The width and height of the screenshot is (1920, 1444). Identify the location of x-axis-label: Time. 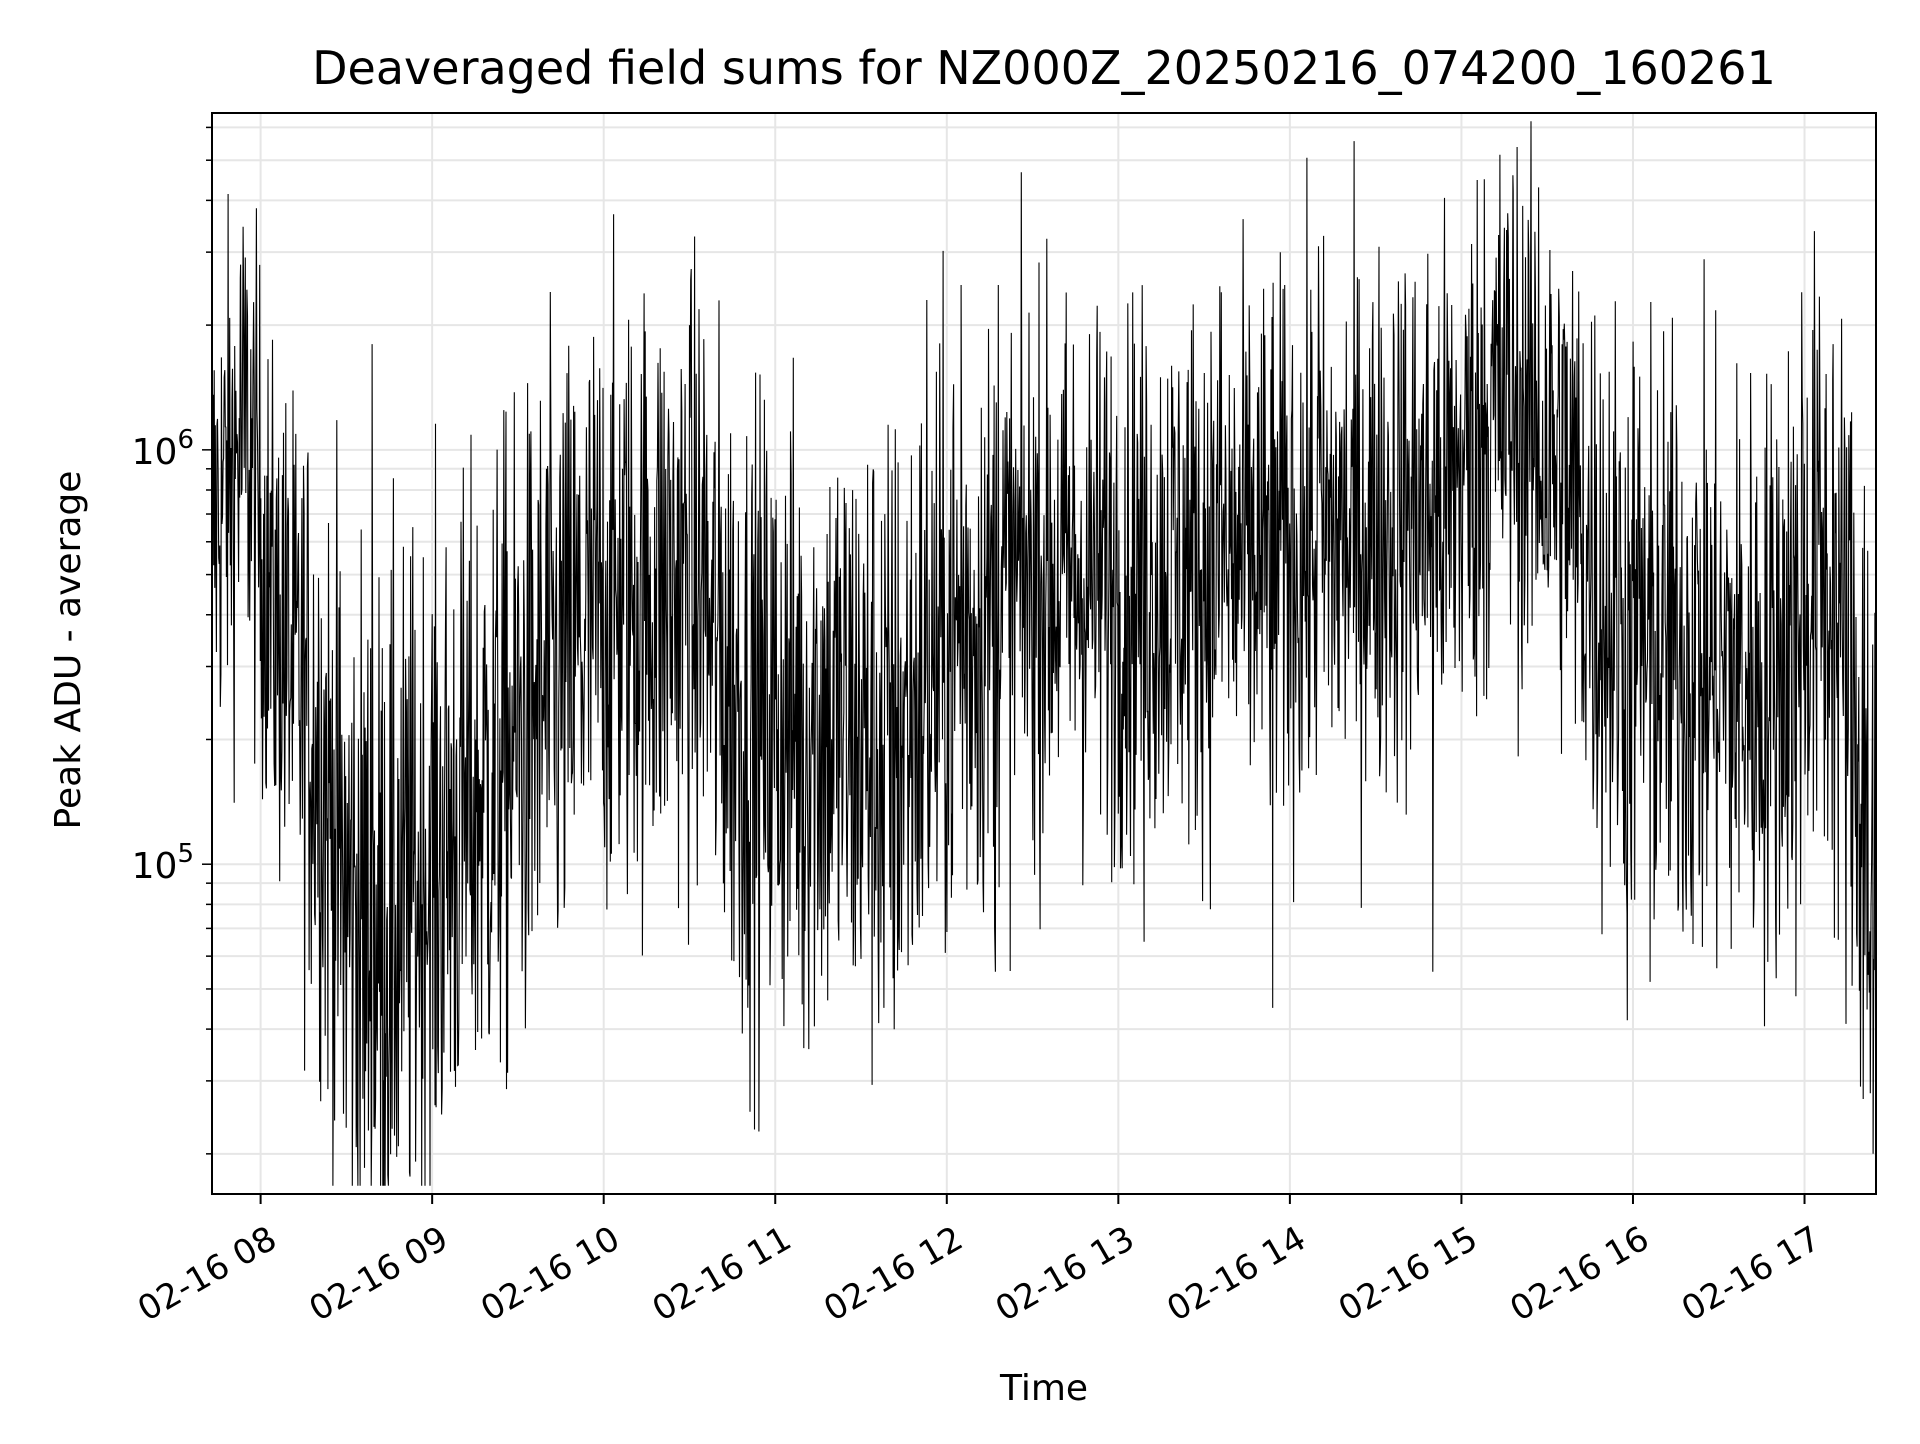
(1043, 1388).